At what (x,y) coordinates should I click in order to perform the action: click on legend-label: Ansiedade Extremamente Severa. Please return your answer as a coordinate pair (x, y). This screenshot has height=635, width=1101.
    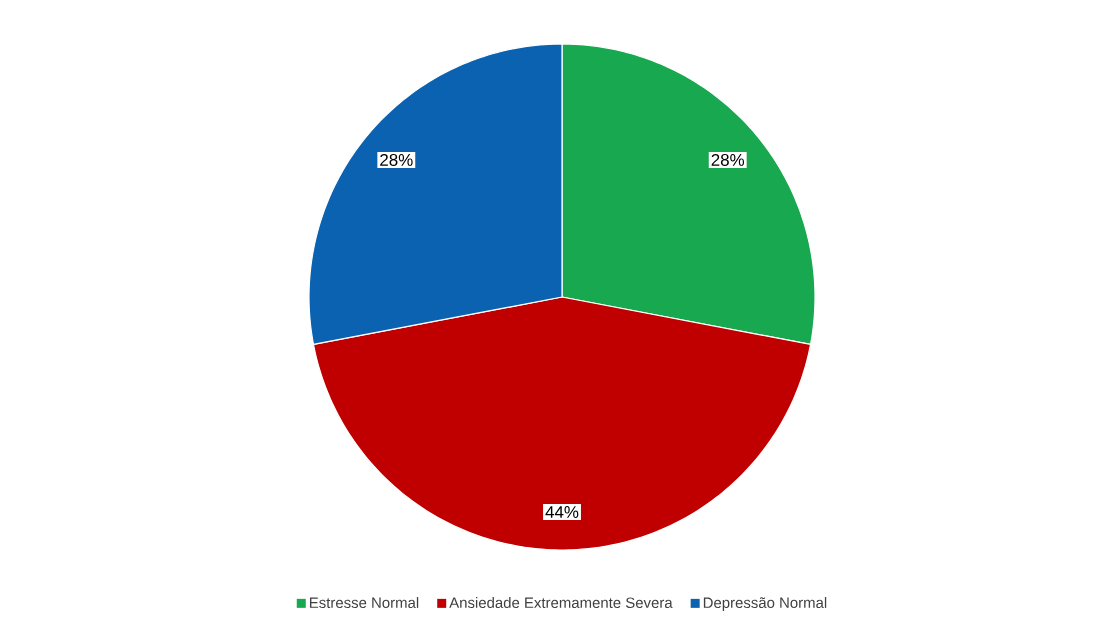
    Looking at the image, I should click on (561, 602).